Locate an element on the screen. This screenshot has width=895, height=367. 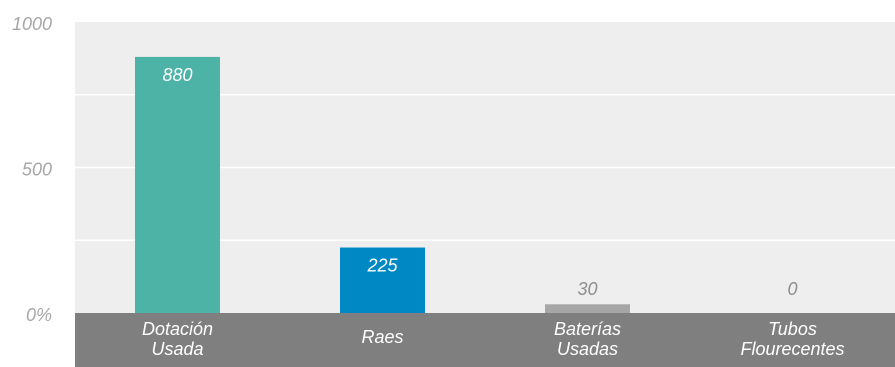
x-tick-label: Dotación Usada is located at coordinates (177, 339).